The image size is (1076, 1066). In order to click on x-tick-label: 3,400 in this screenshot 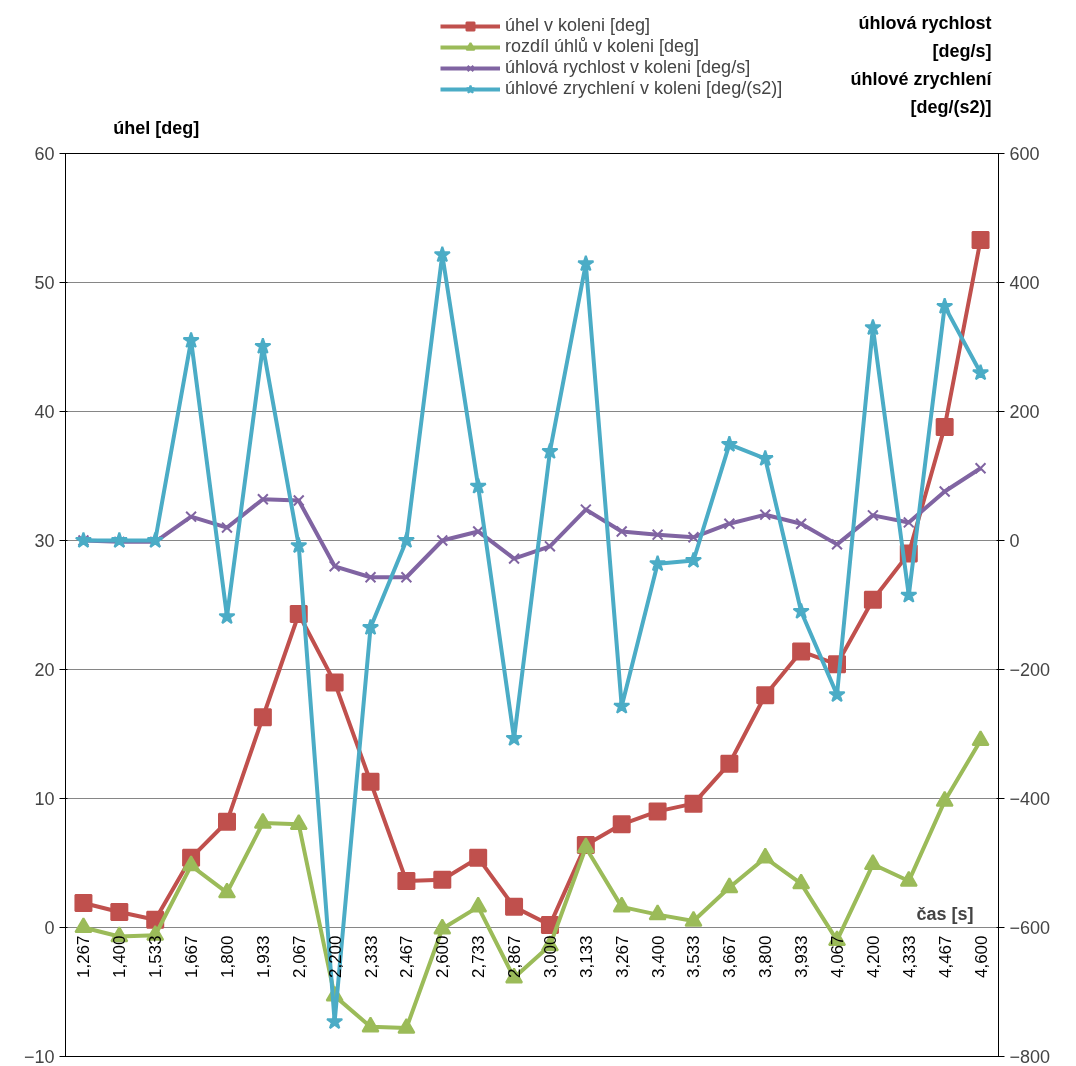, I will do `click(658, 957)`.